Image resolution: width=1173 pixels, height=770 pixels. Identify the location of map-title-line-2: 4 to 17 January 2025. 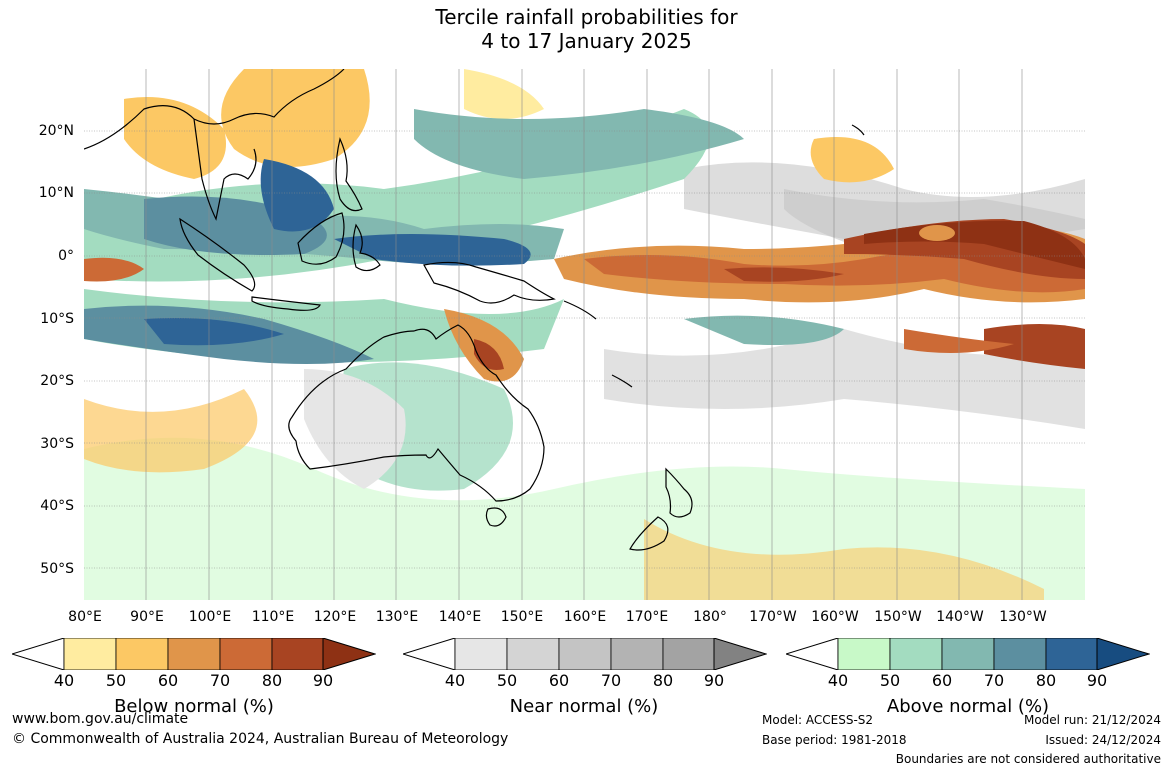
(586, 41).